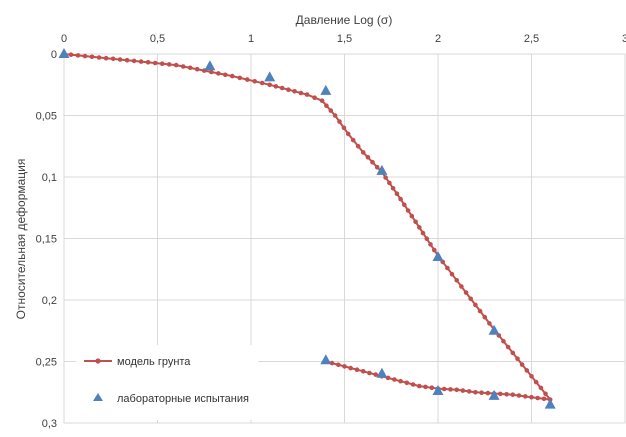 The height and width of the screenshot is (437, 626). Describe the element at coordinates (64, 39) in the screenshot. I see `x-tick-label: 0` at that location.